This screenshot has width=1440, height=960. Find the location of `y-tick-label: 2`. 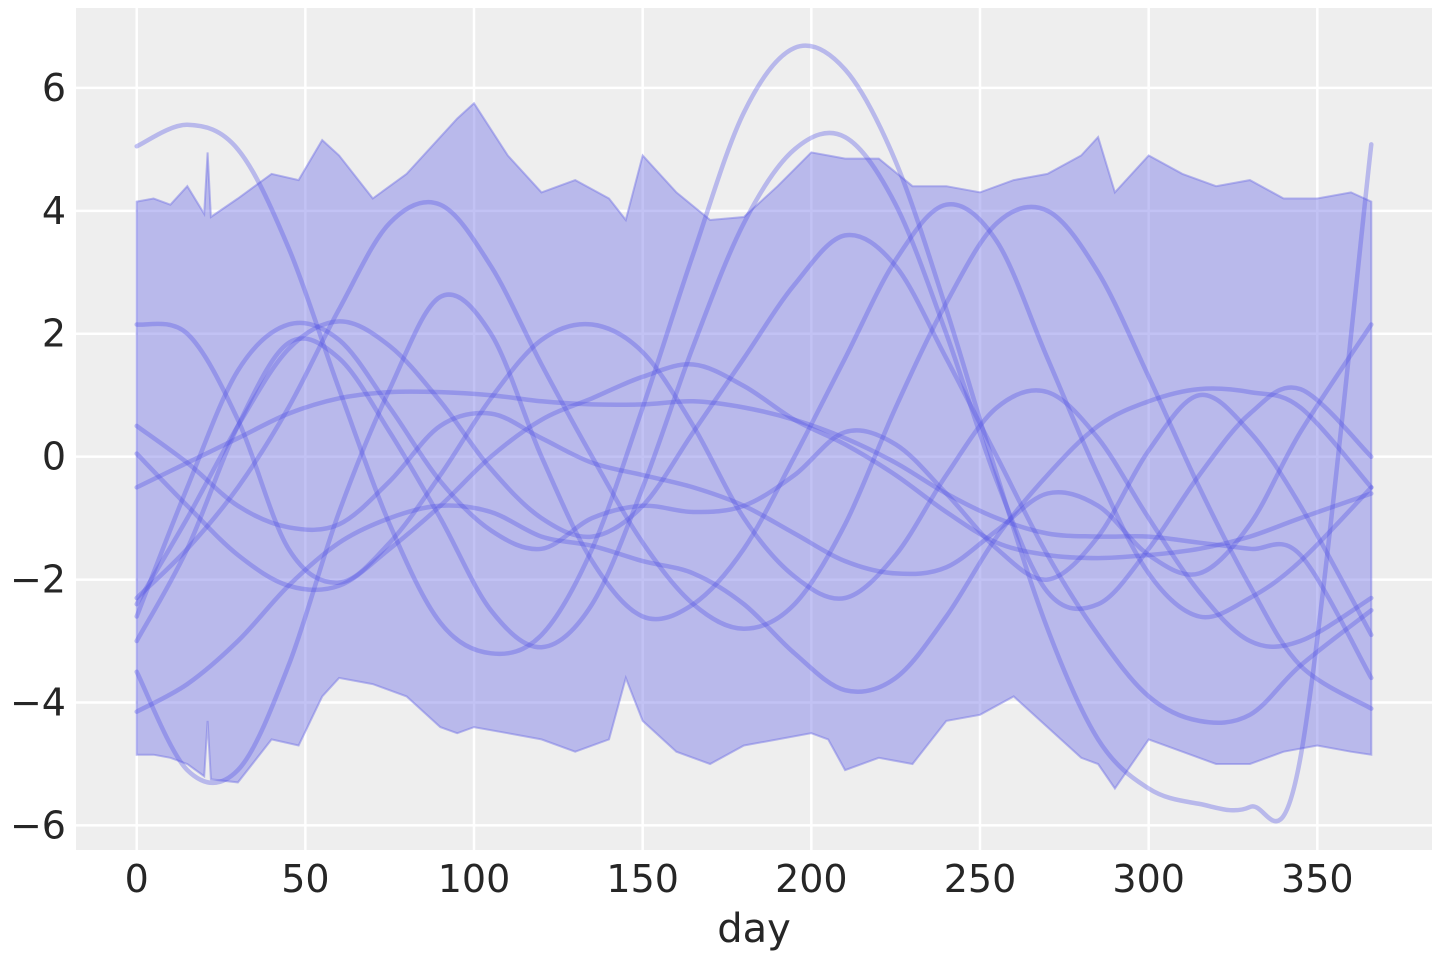

y-tick-label: 2 is located at coordinates (54, 334).